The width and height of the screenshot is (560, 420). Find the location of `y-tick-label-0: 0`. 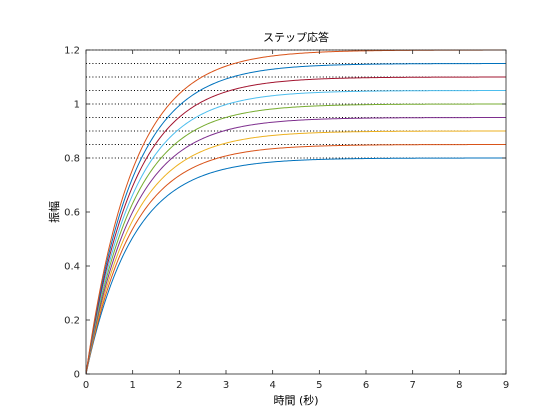

y-tick-label-0: 0 is located at coordinates (77, 375).